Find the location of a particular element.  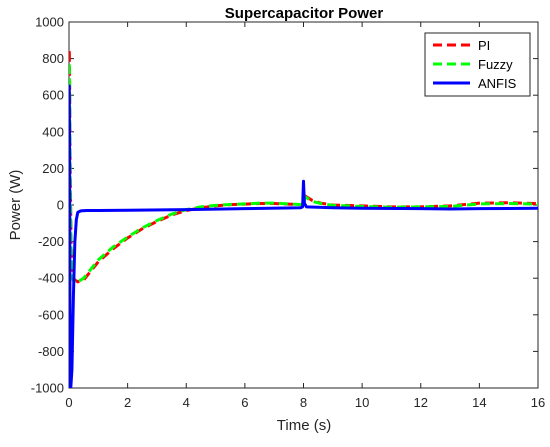

y-tick-label: -200 is located at coordinates (51, 241).